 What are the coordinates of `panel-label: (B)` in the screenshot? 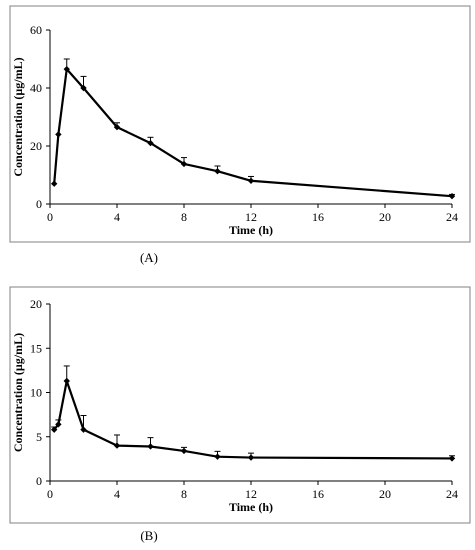 It's located at (148, 535).